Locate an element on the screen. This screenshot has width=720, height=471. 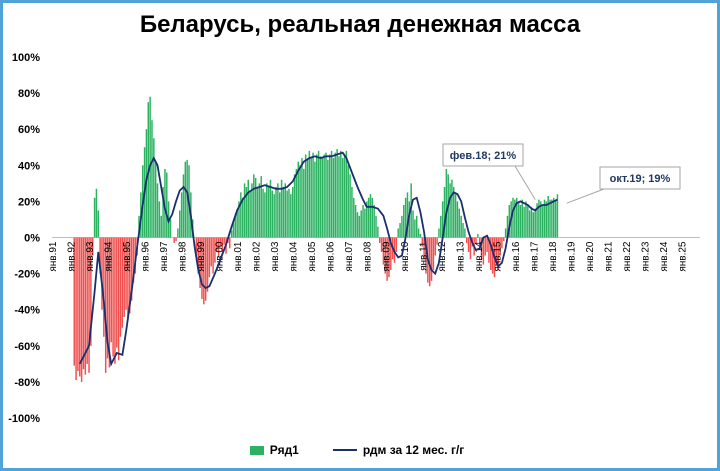
x-tick-label: янв.15 is located at coordinates (497, 256).